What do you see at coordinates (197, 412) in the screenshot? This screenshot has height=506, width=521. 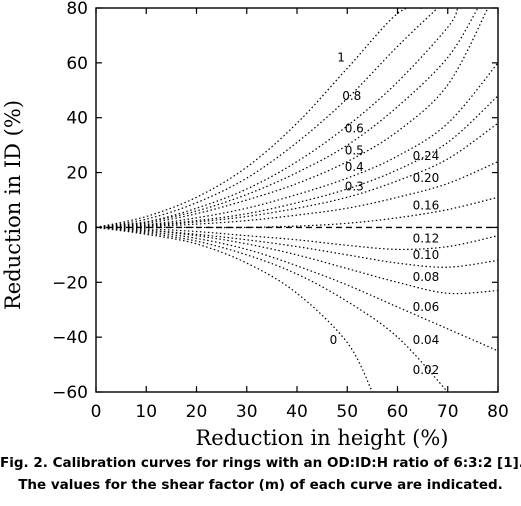 I see `x-tick-label: 20` at bounding box center [197, 412].